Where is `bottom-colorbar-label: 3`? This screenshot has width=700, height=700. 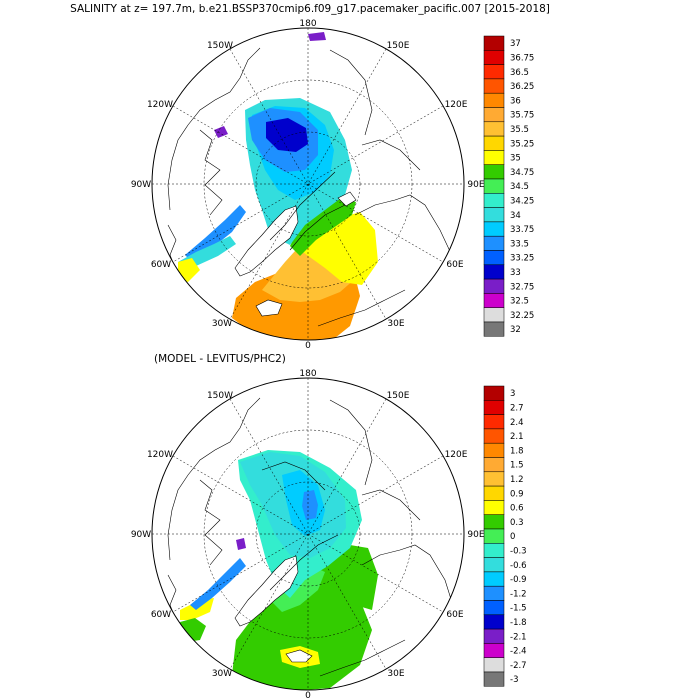
bottom-colorbar-label: 3 is located at coordinates (512, 394).